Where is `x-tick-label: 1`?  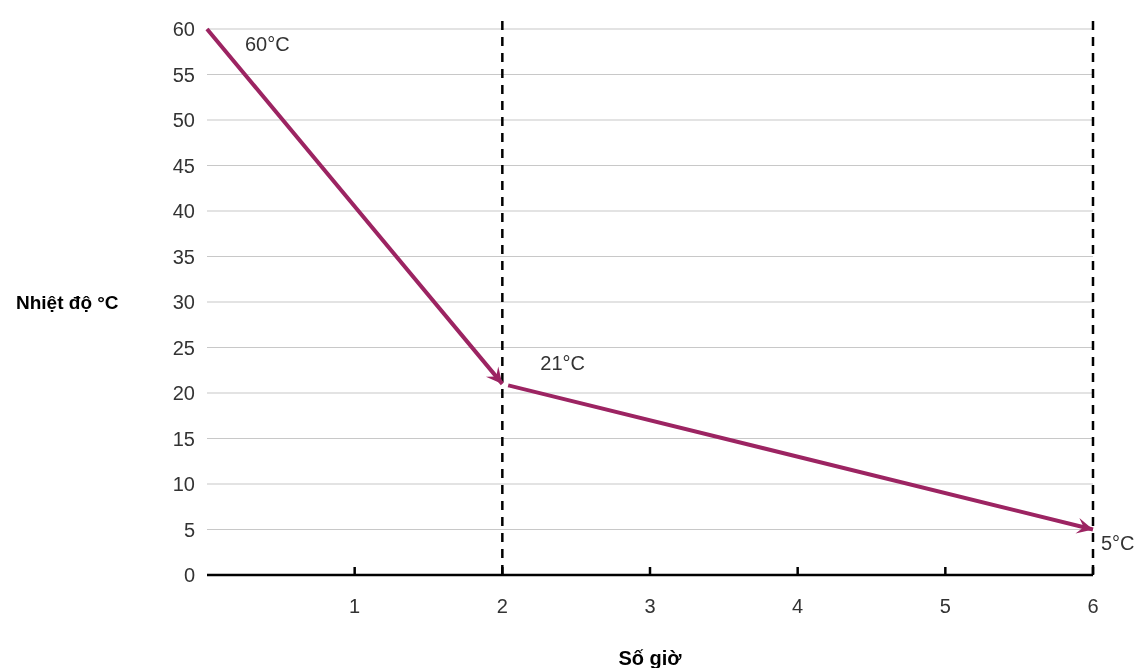 x-tick-label: 1 is located at coordinates (355, 606).